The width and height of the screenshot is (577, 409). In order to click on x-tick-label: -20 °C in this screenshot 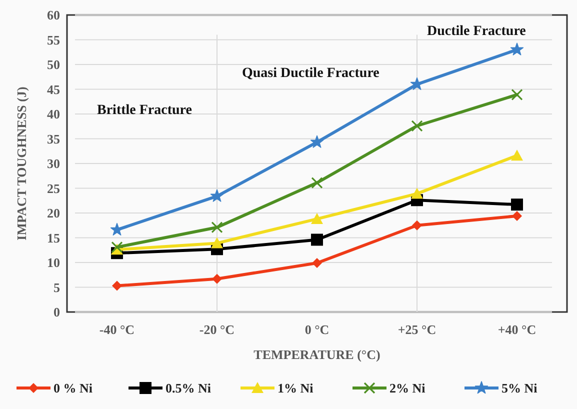, I will do `click(217, 329)`.